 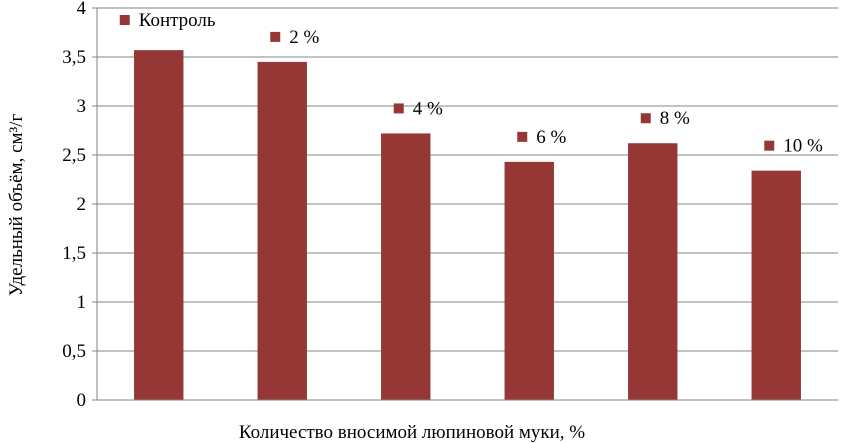 What do you see at coordinates (803, 146) in the screenshot?
I see `data-label: 10 %` at bounding box center [803, 146].